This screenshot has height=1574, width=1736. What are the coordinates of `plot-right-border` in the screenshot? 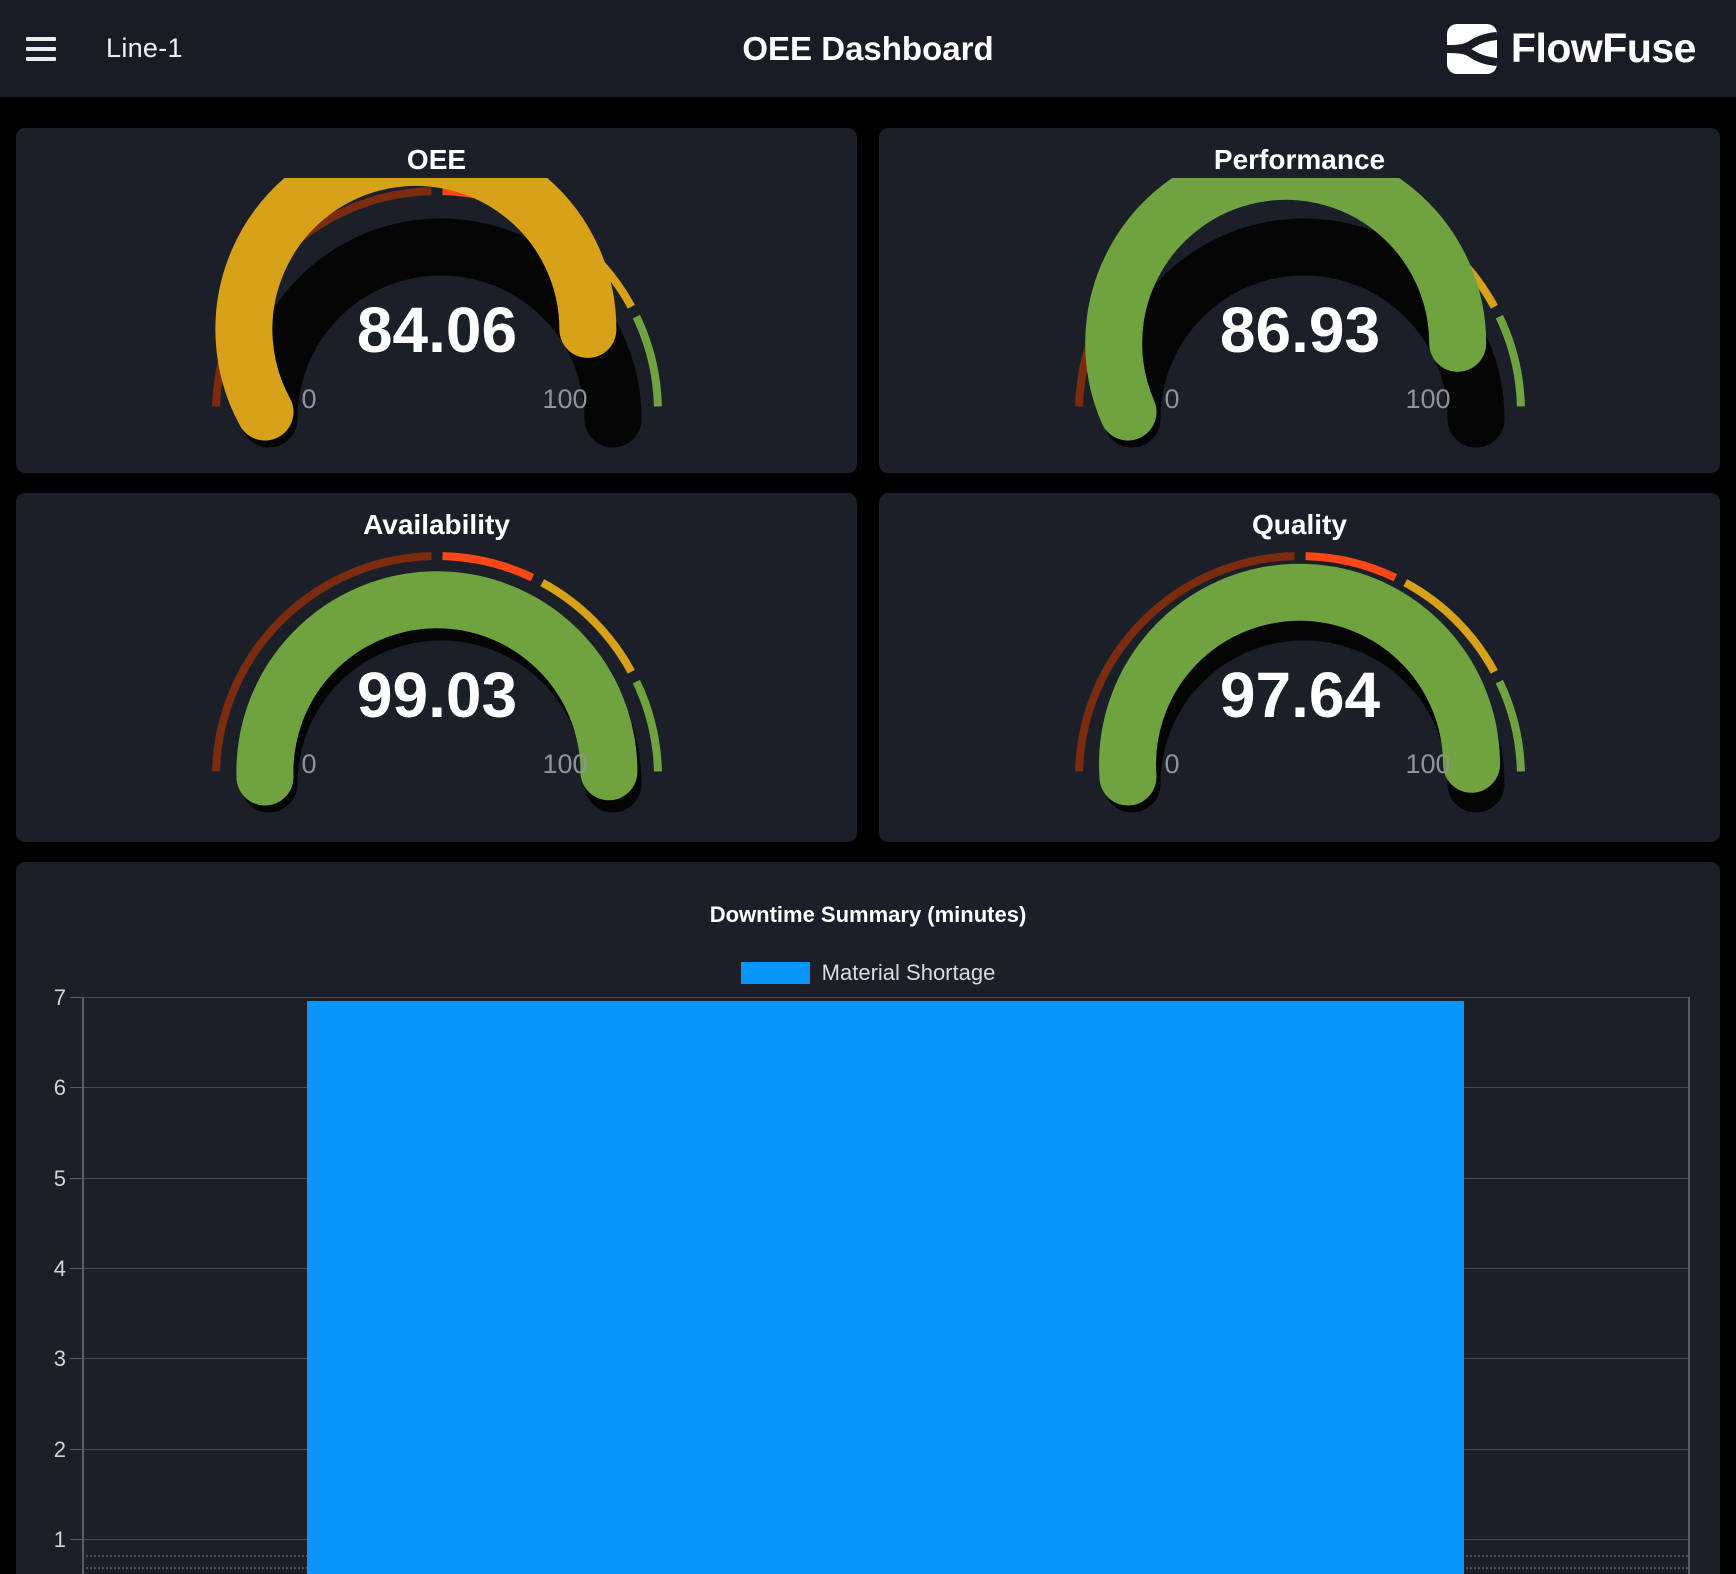 It's located at (1689, 1285).